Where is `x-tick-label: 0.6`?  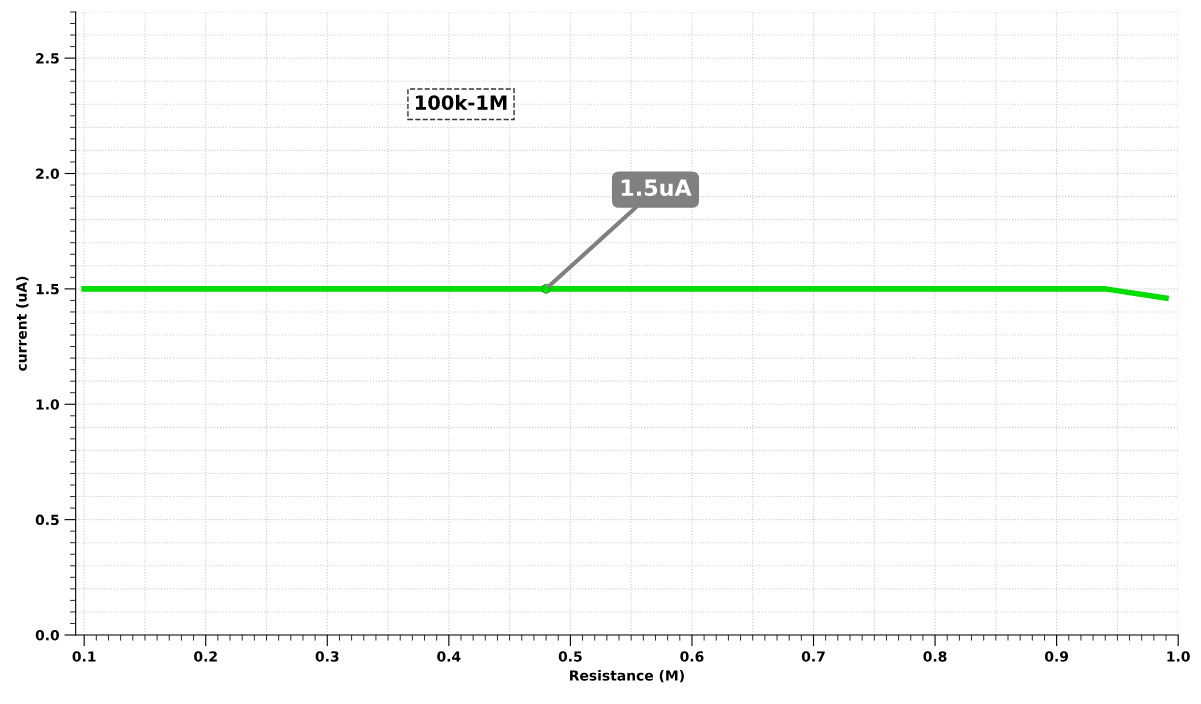
x-tick-label: 0.6 is located at coordinates (692, 656).